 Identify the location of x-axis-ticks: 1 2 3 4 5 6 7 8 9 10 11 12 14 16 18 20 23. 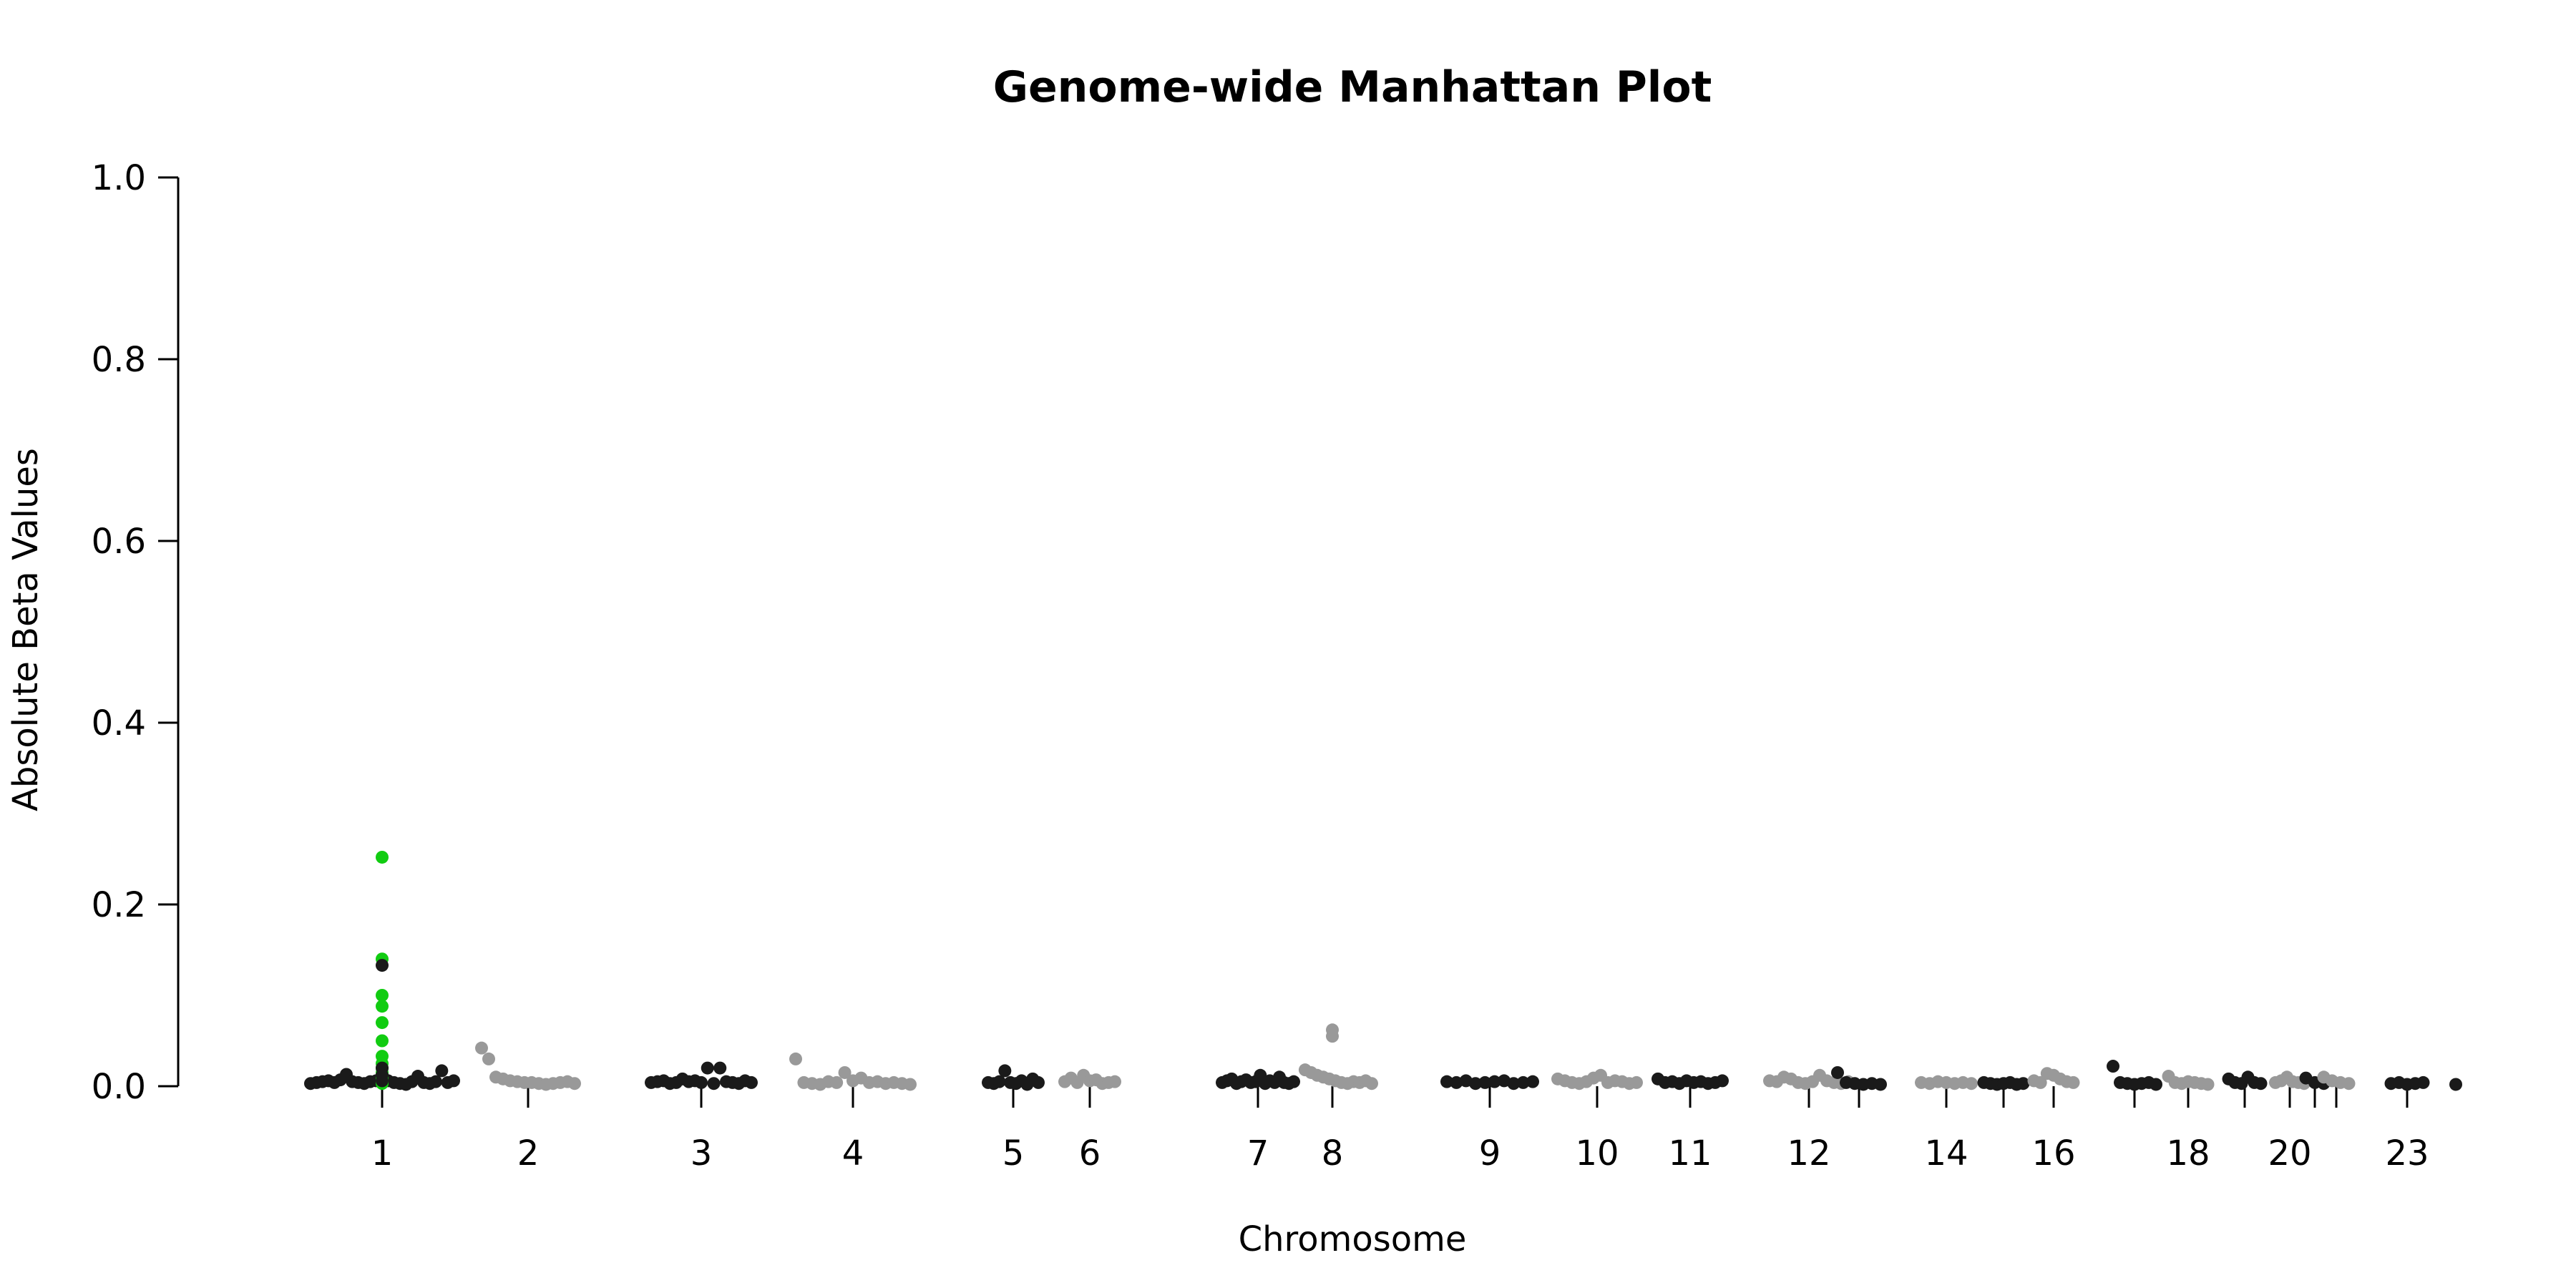
(1400, 1130).